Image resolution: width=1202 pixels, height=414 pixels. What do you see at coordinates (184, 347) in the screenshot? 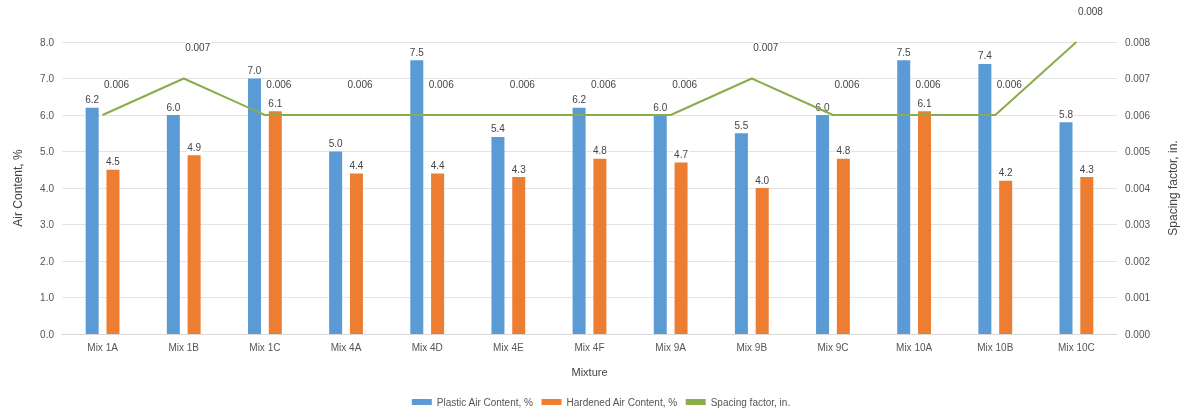
I see `x-tick-label: Mix 1B` at bounding box center [184, 347].